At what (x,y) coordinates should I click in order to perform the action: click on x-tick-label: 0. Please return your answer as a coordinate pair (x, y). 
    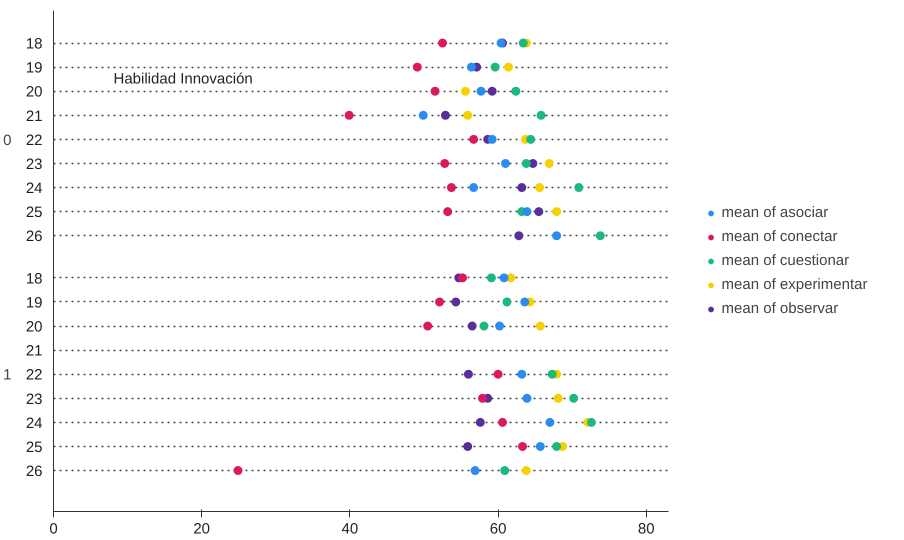
    Looking at the image, I should click on (53, 529).